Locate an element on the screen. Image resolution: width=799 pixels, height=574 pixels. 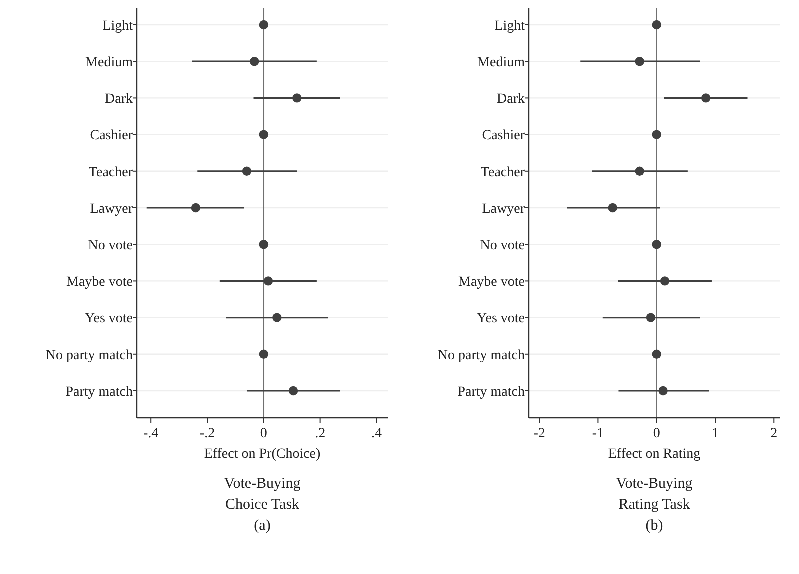
x-tick-label: -2 is located at coordinates (540, 434).